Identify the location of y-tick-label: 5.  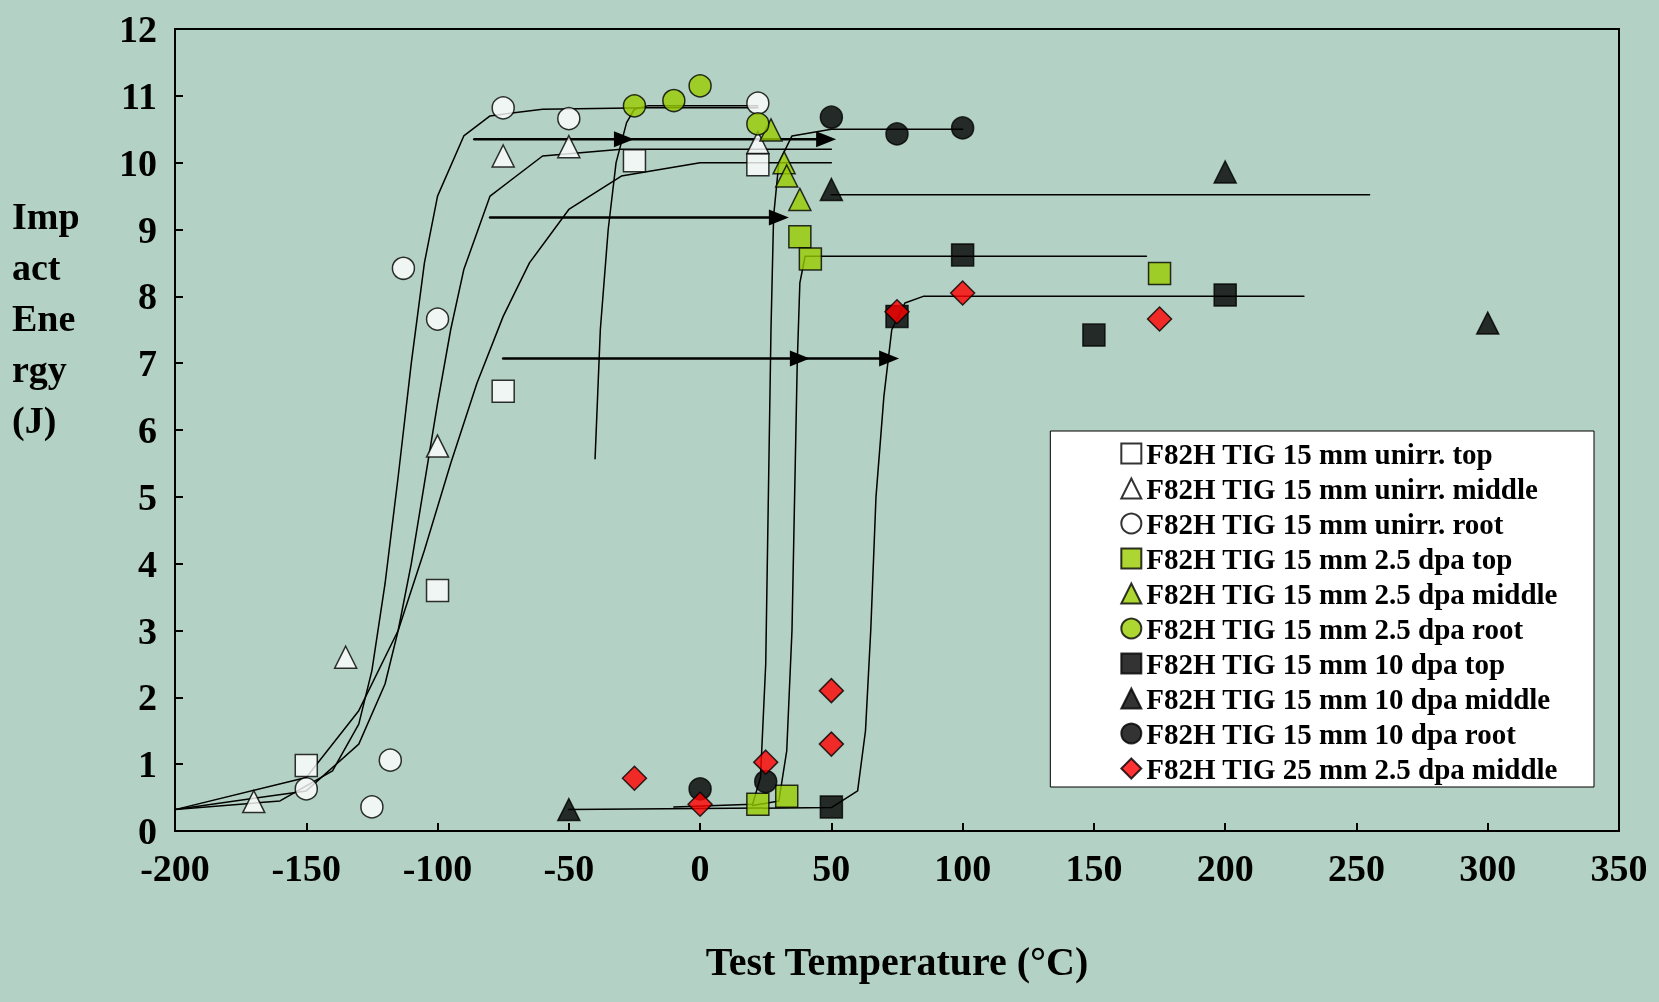
(147, 496).